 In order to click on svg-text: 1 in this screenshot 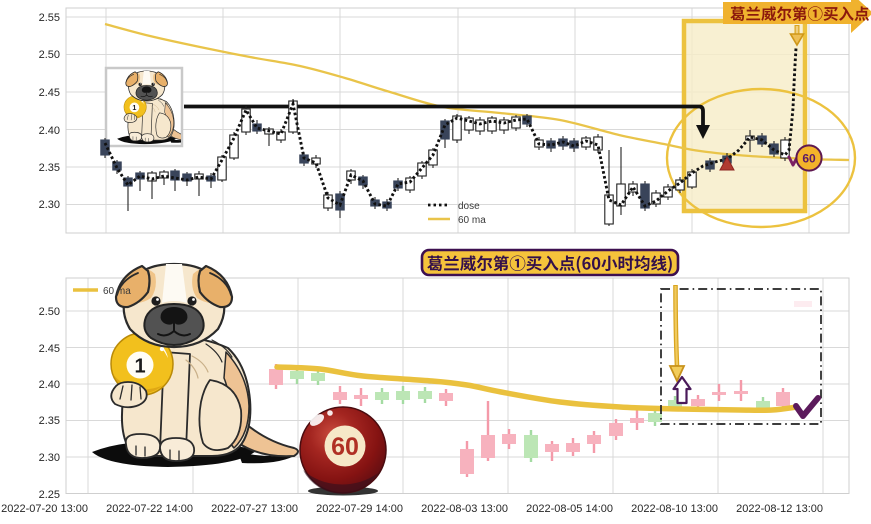, I will do `click(139, 367)`.